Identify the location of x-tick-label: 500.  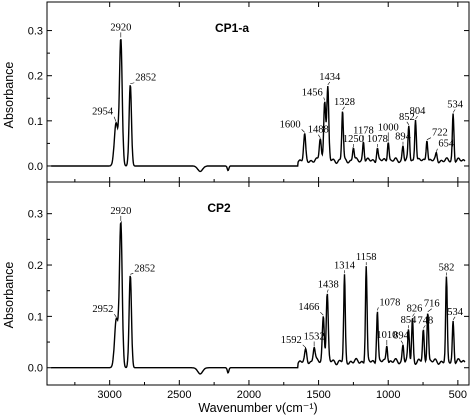
(458, 395).